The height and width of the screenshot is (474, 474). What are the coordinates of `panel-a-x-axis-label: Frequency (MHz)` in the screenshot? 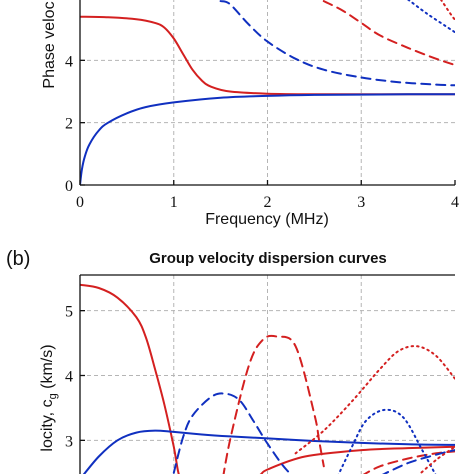 It's located at (267, 219).